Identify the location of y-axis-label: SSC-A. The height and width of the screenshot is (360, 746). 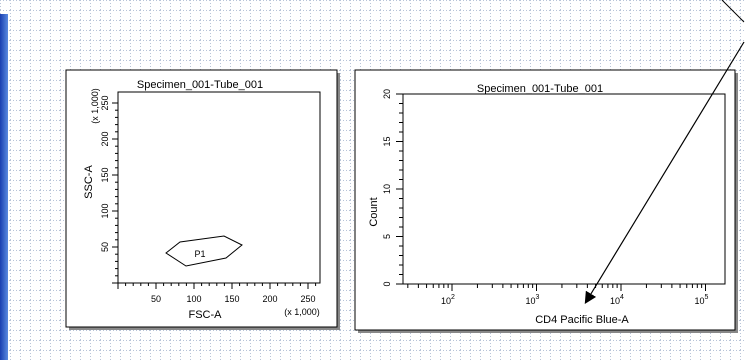
(89, 182).